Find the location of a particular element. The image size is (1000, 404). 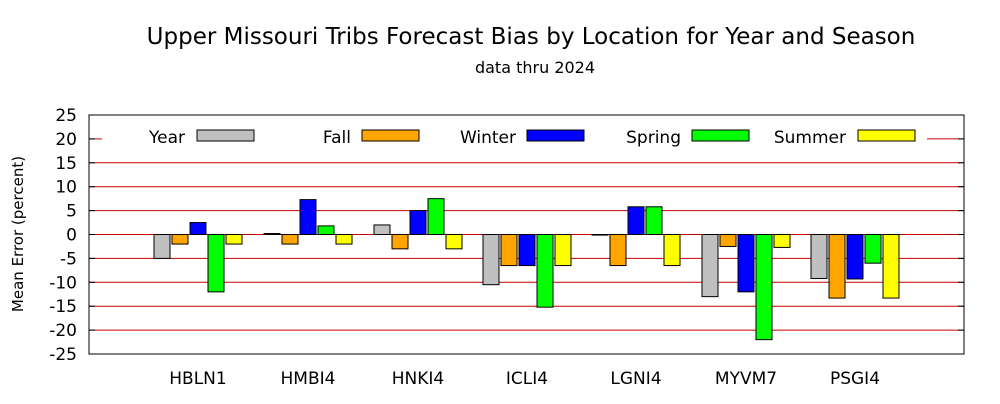

bar-lgni4-fall is located at coordinates (618, 250).